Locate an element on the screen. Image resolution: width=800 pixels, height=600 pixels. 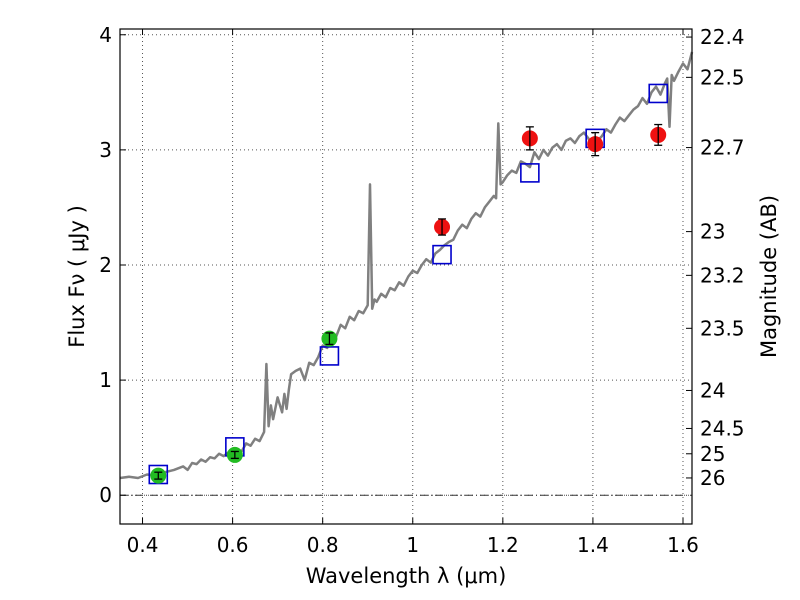
x-tick-label: 1 is located at coordinates (412, 545).